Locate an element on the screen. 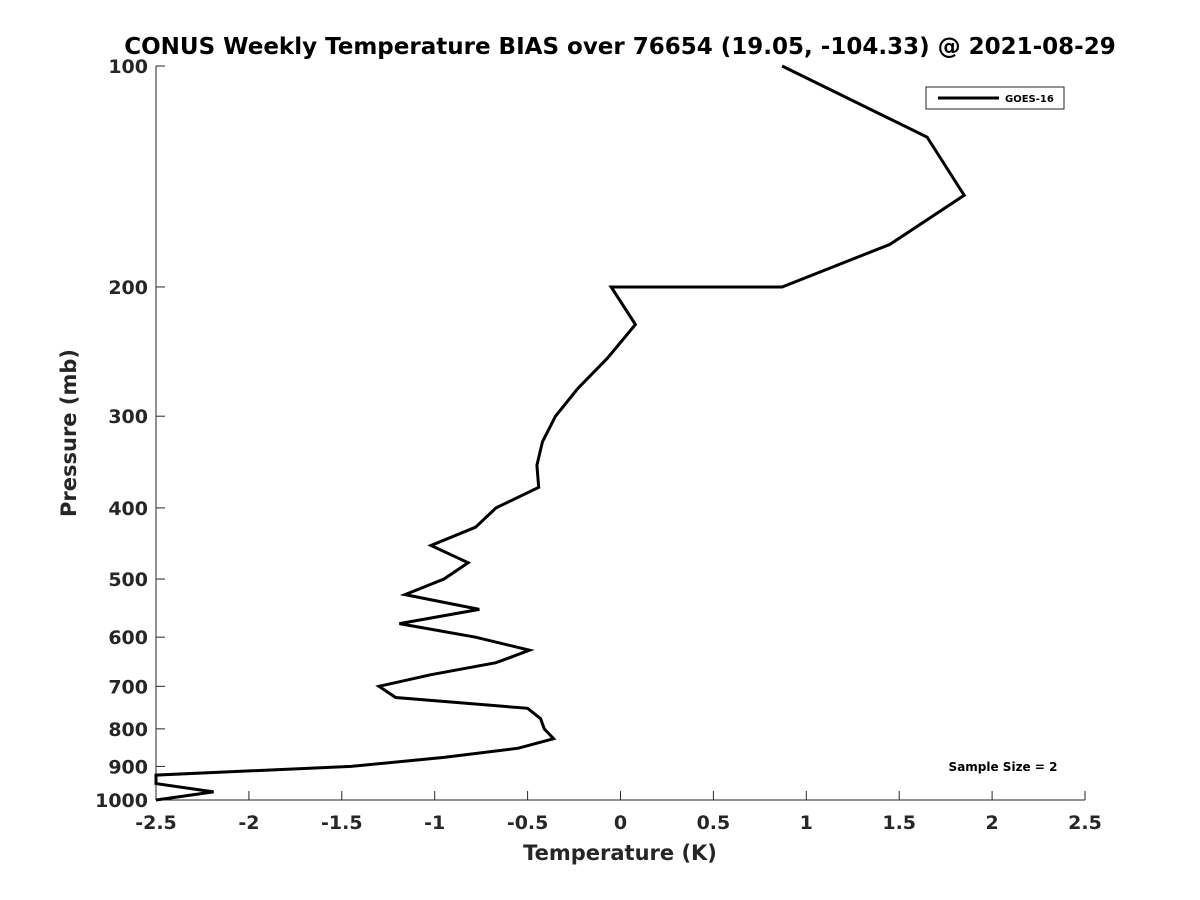 This screenshot has height=900, width=1200. x-tick-label: -1 is located at coordinates (434, 823).